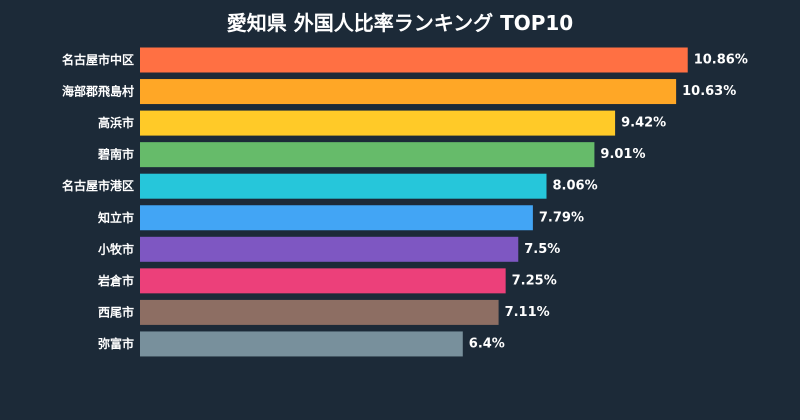  What do you see at coordinates (98, 185) in the screenshot?
I see `category-label: 名古屋市港区` at bounding box center [98, 185].